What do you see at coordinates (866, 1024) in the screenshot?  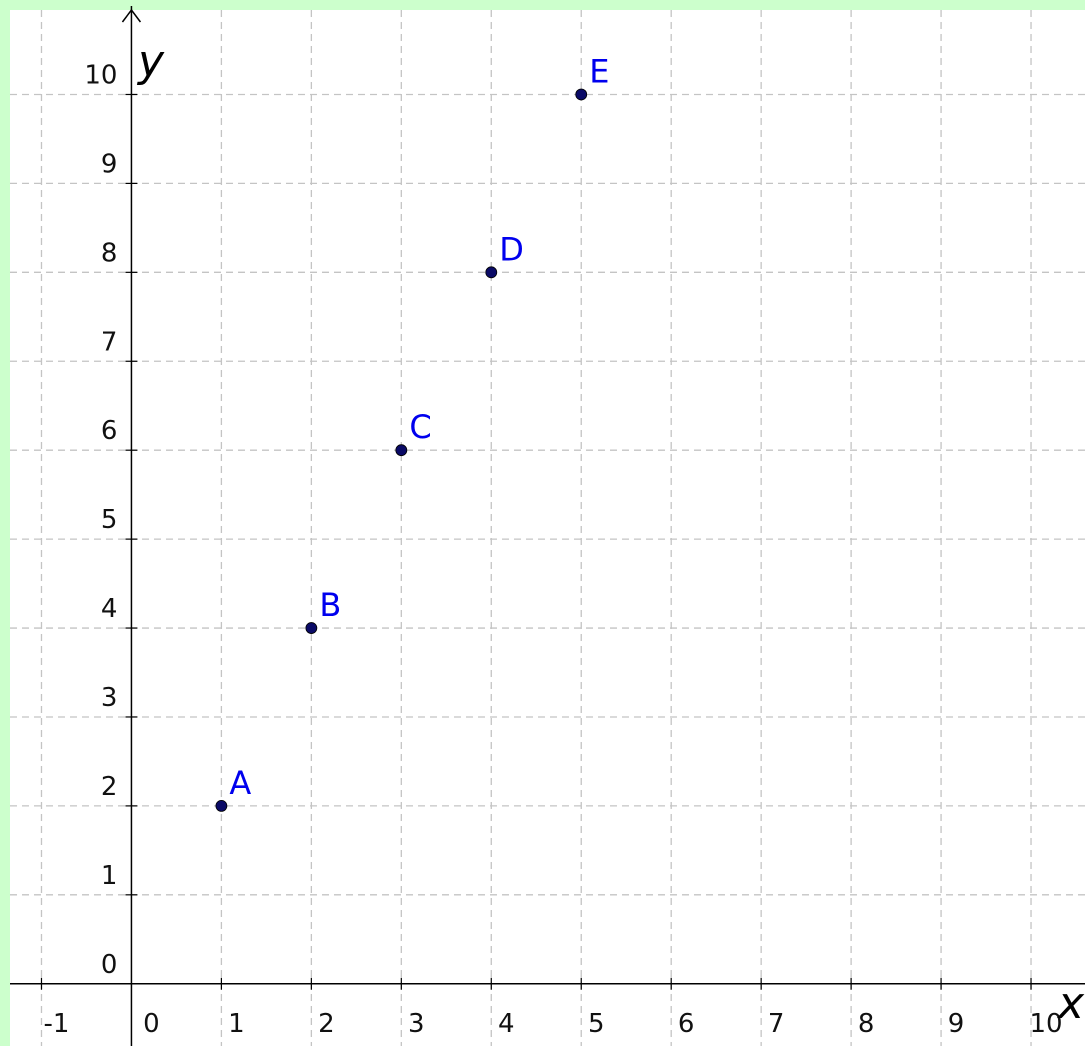 I see `x-tick-label: 8` at bounding box center [866, 1024].